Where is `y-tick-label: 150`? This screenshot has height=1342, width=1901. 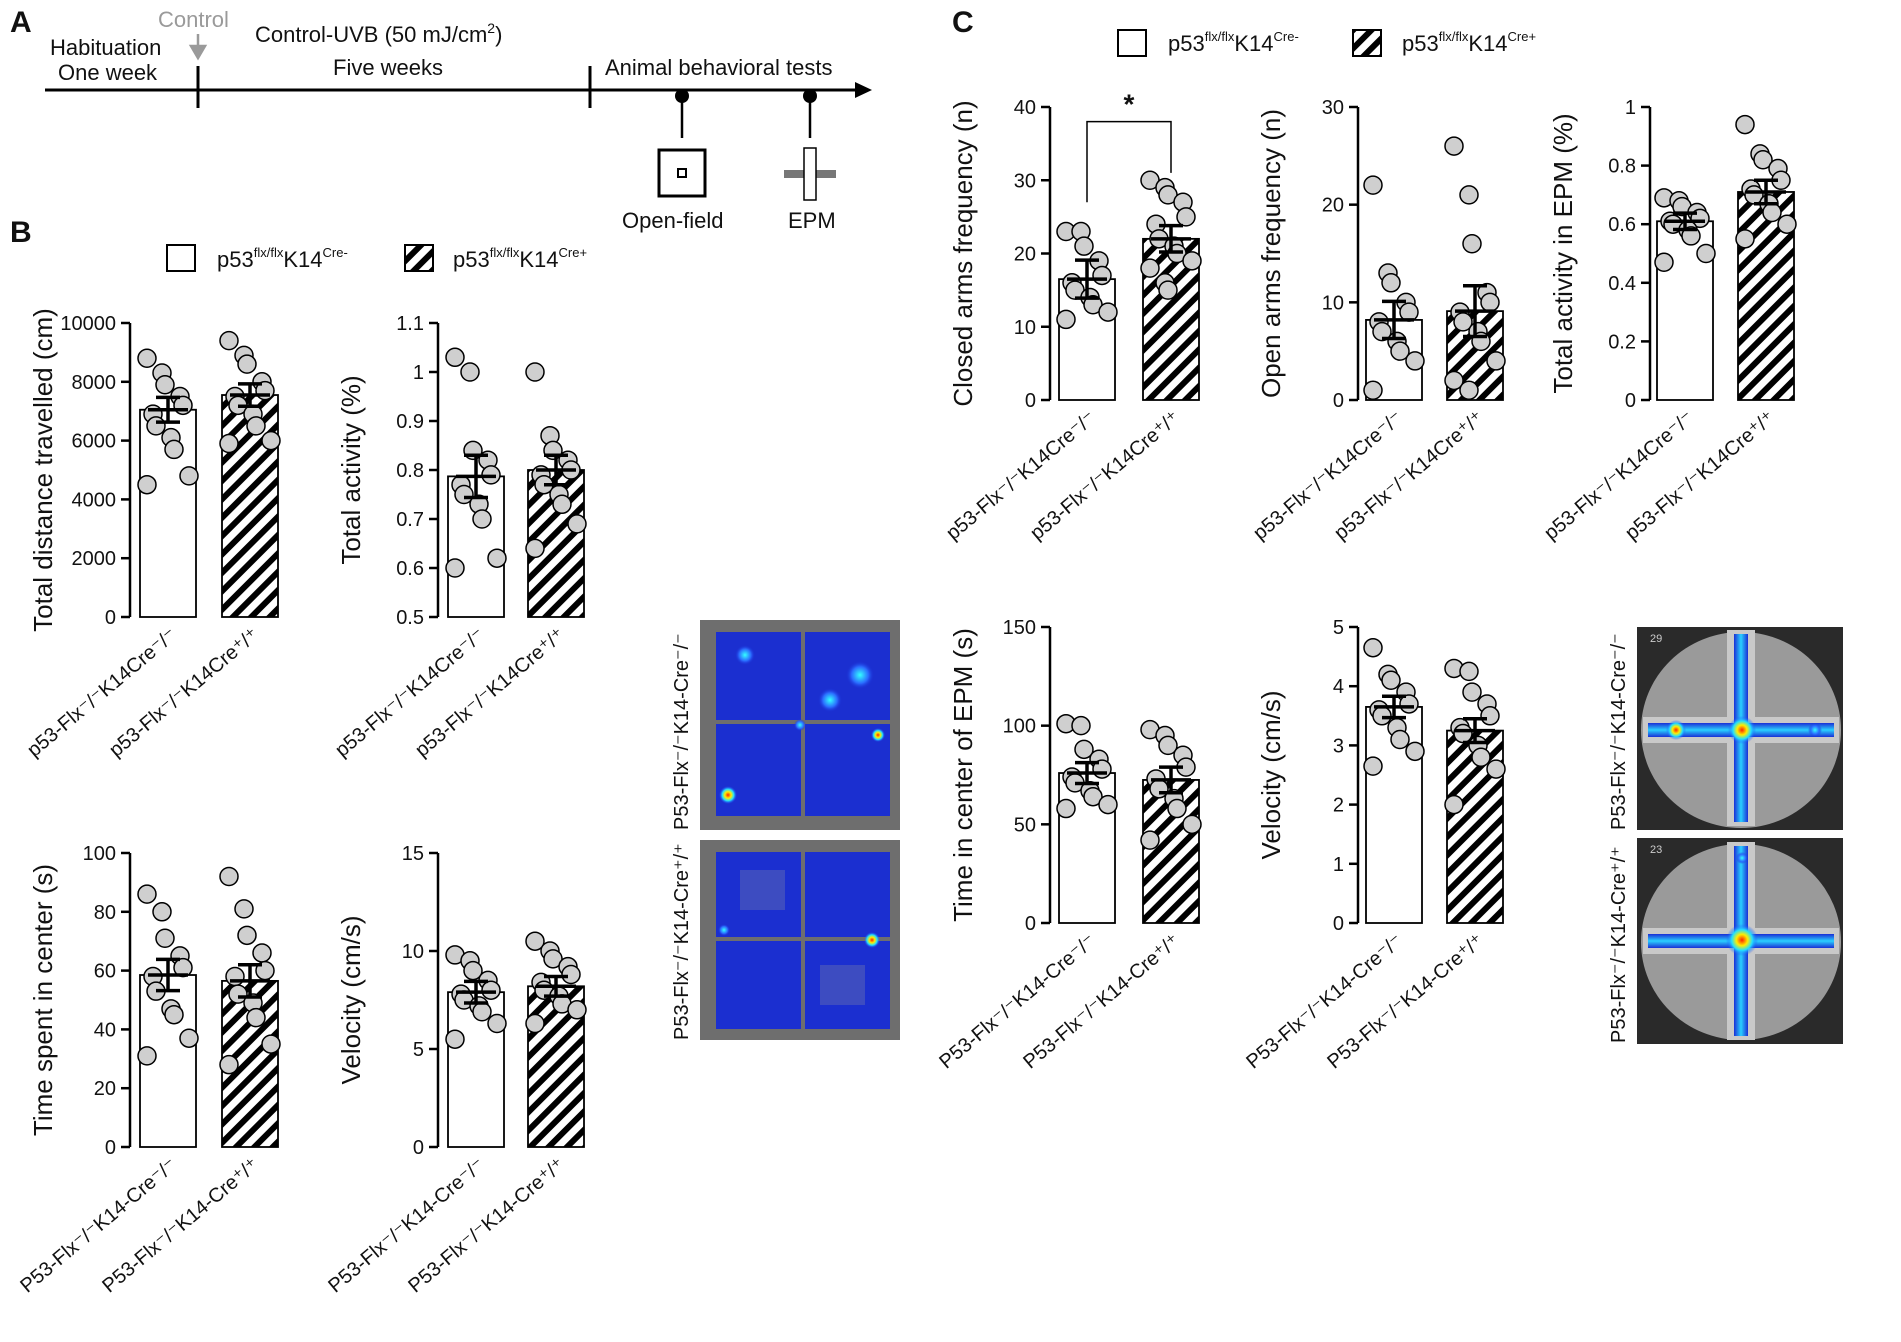
y-tick-label: 150 is located at coordinates (1019, 628).